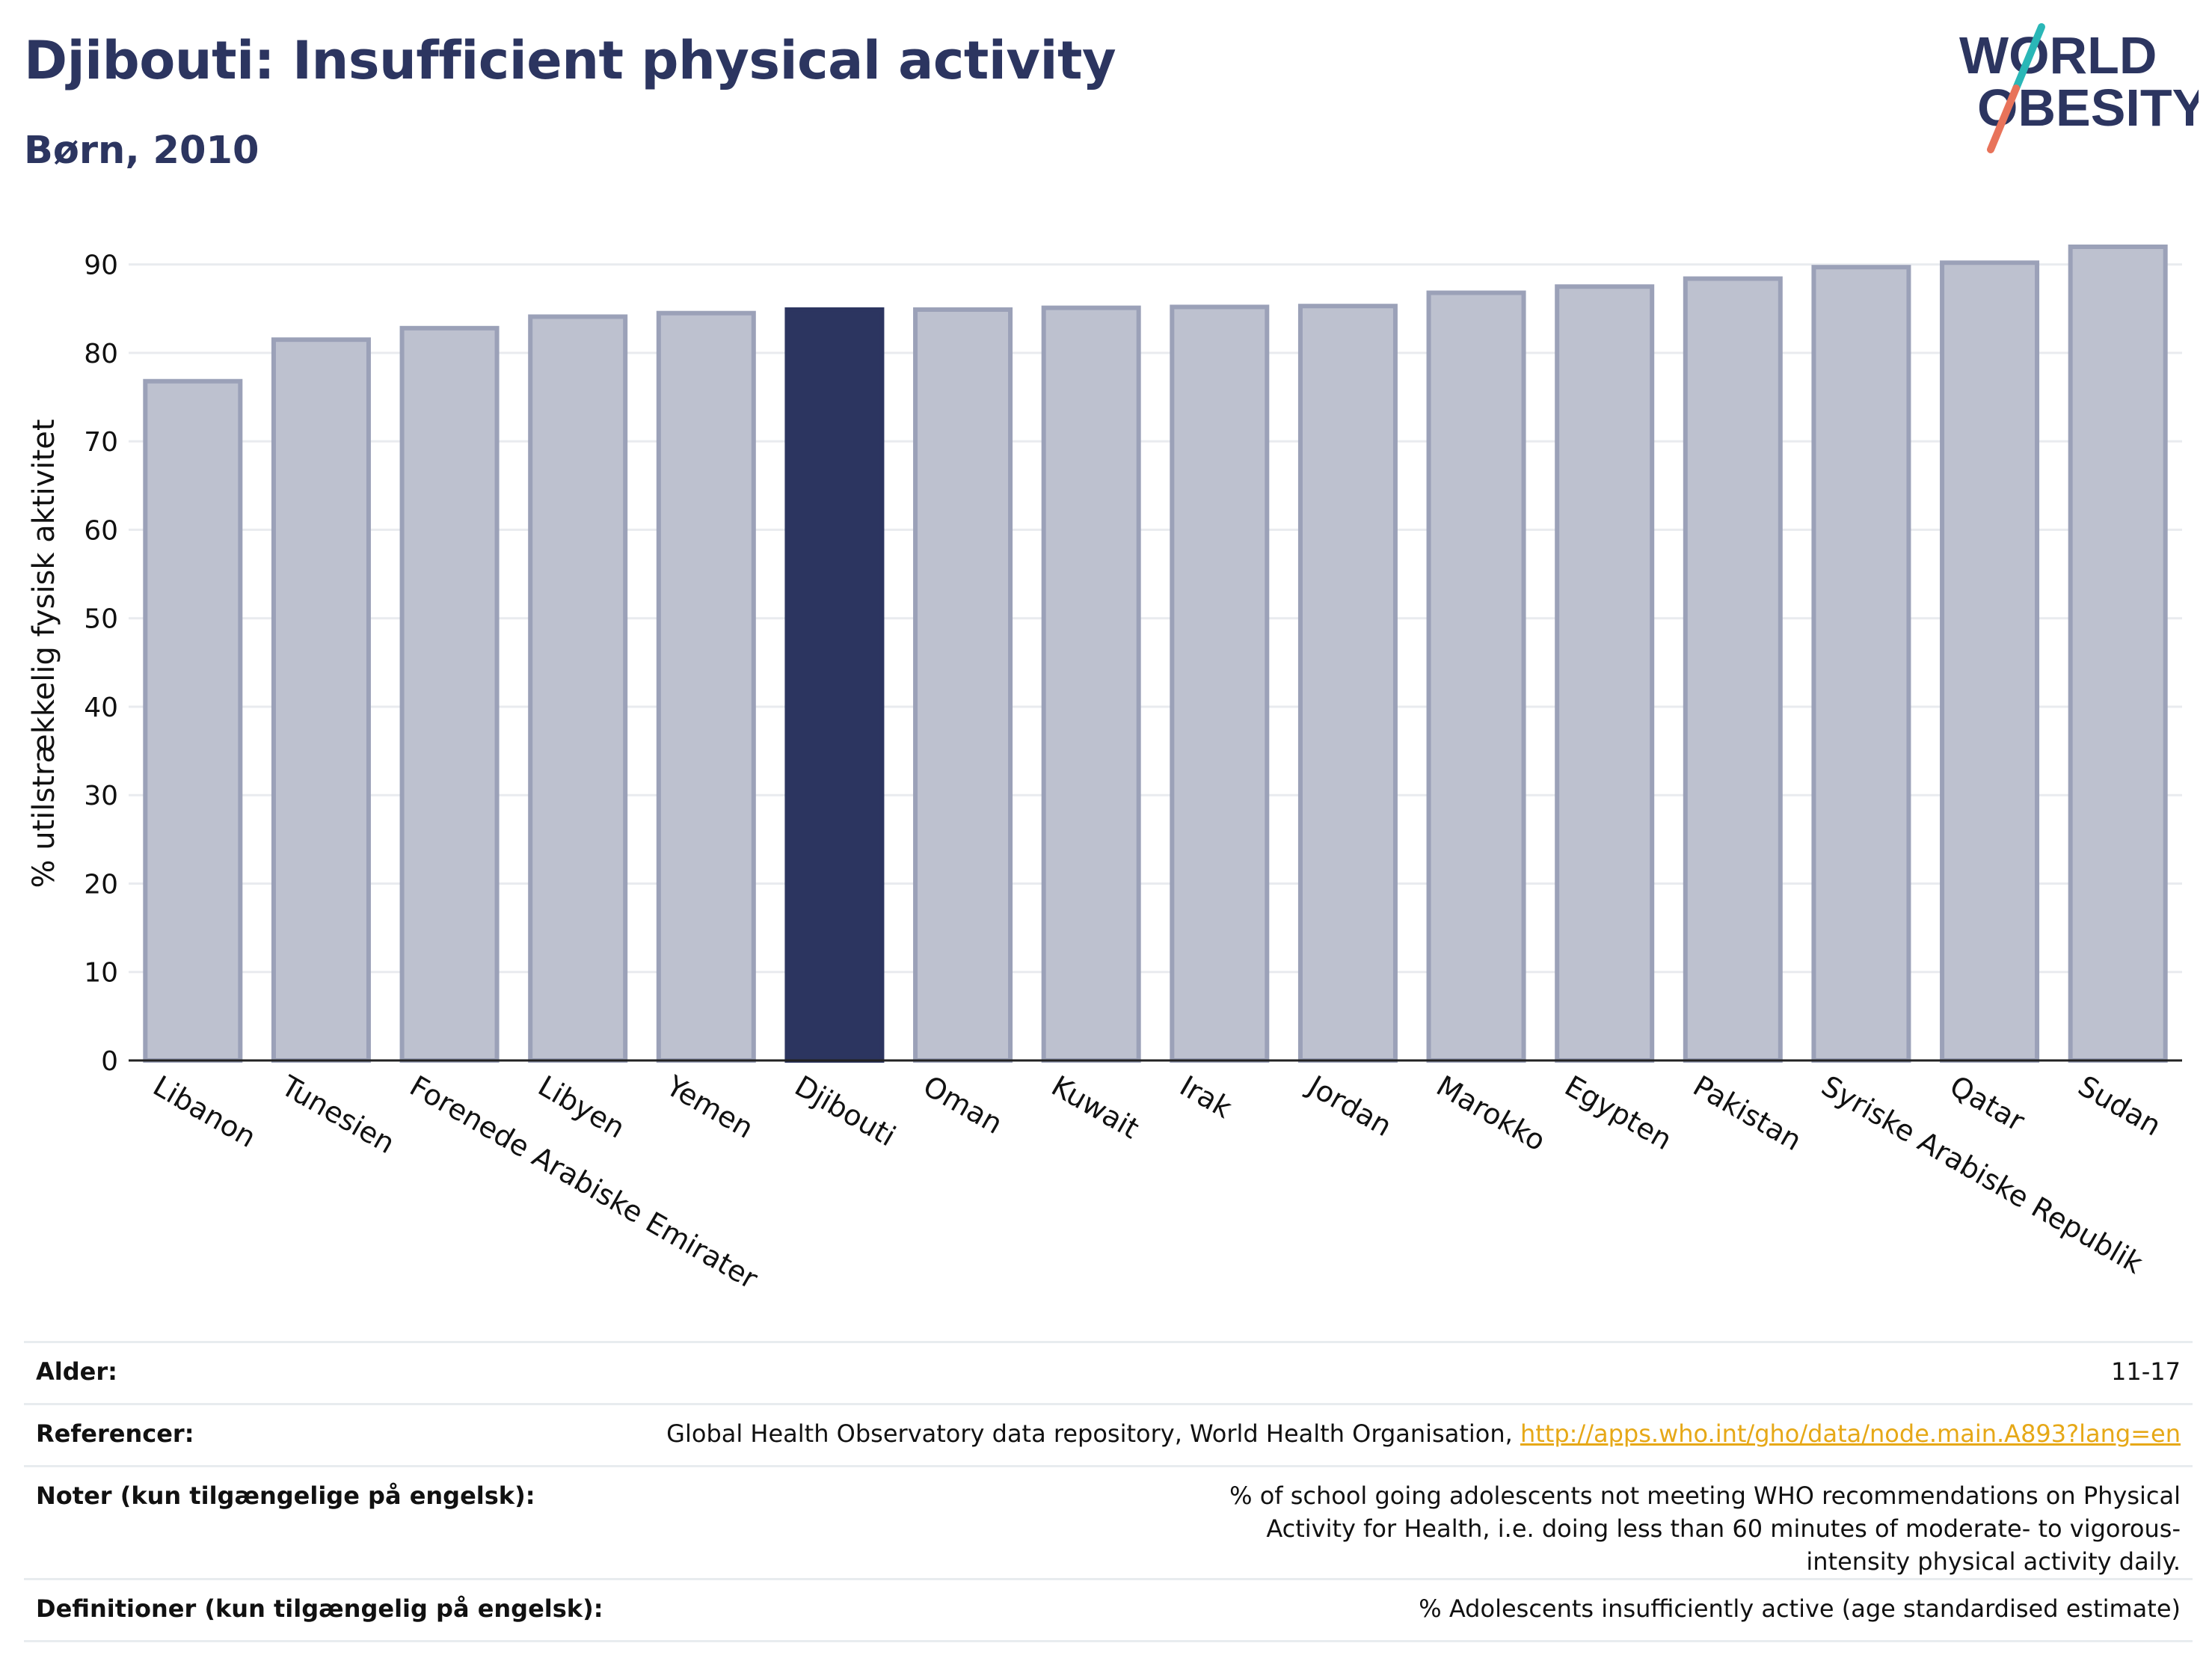  I want to click on x-tick-label: Libyen, so click(581, 1107).